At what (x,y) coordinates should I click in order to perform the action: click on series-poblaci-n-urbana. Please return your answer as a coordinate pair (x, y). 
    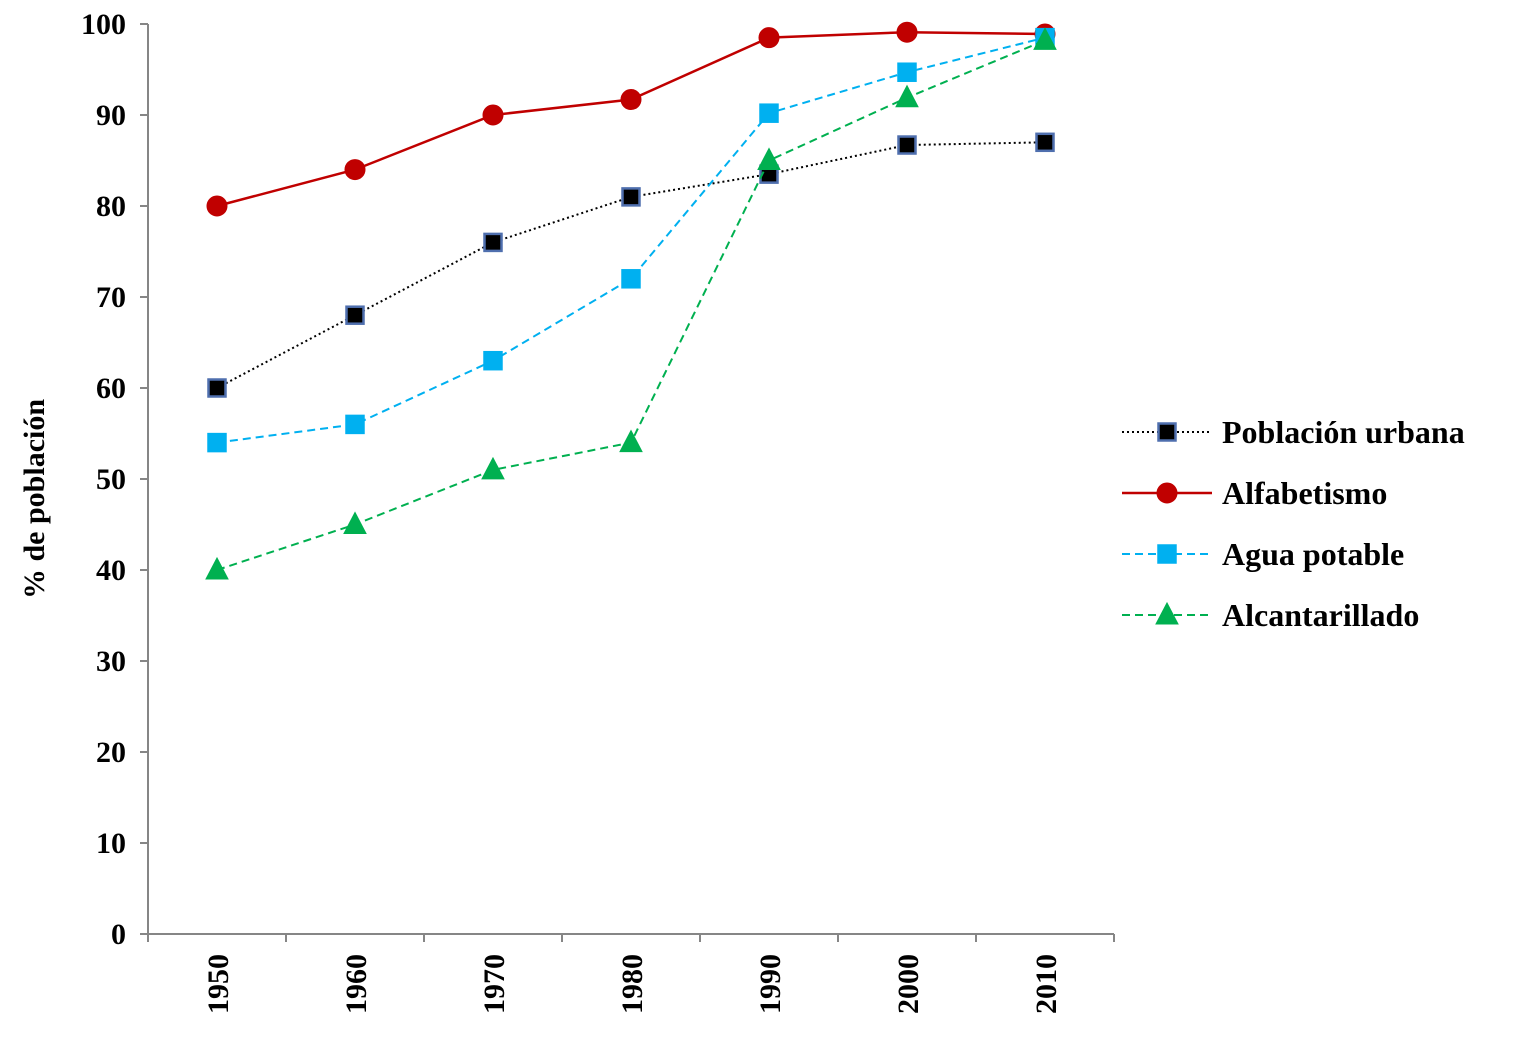
    Looking at the image, I should click on (631, 265).